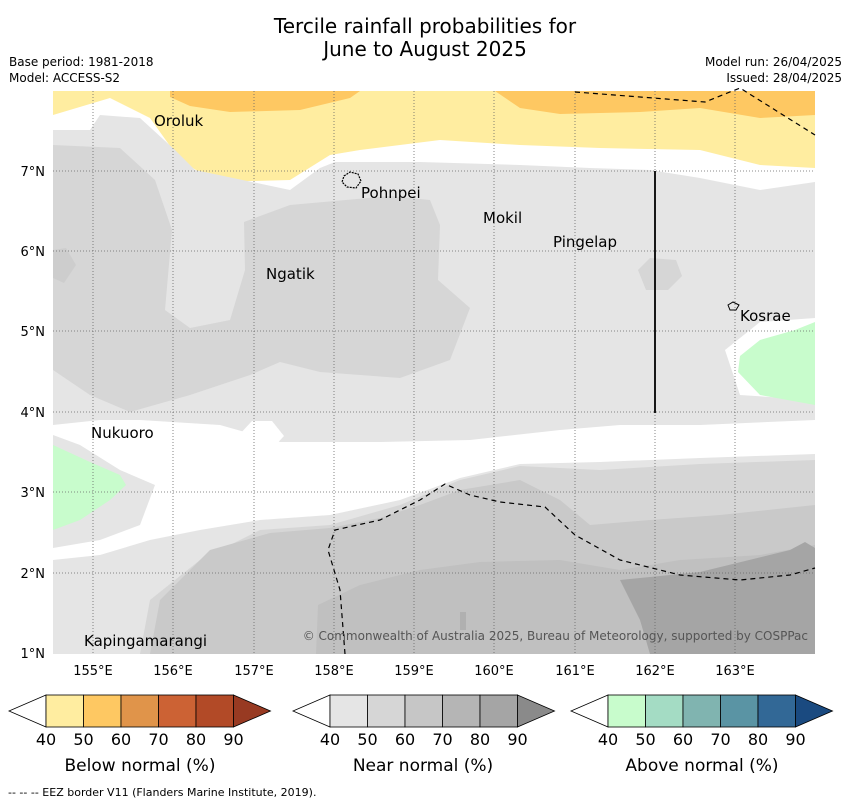  What do you see at coordinates (391, 193) in the screenshot?
I see `place-label-pohnpei: Pohnpei` at bounding box center [391, 193].